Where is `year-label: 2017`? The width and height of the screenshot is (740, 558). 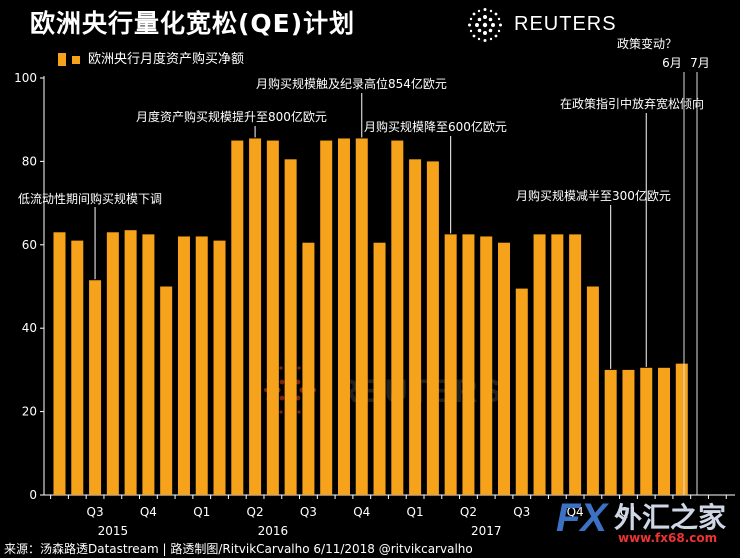 year-label: 2017 is located at coordinates (486, 531).